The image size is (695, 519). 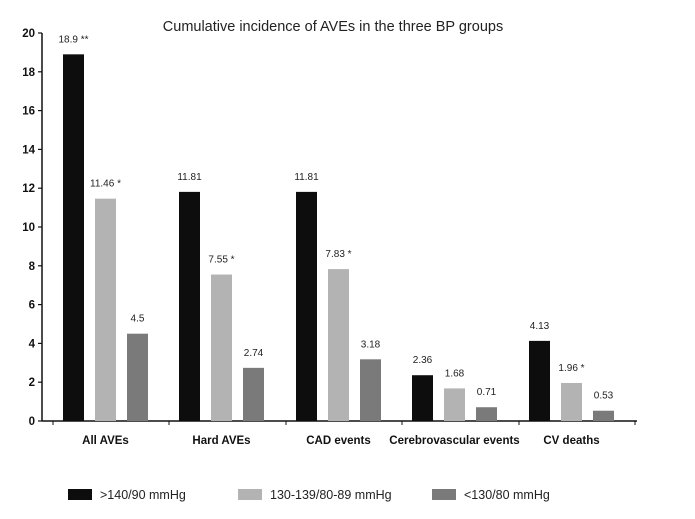 I want to click on x-category-label: Cerebrovascular events, so click(x=454, y=441).